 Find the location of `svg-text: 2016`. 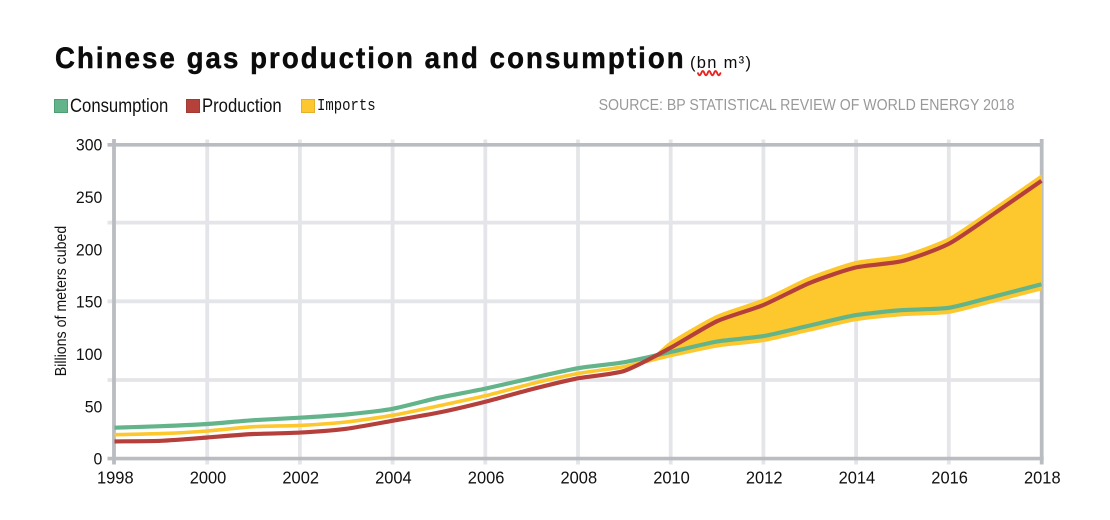

svg-text: 2016 is located at coordinates (949, 478).